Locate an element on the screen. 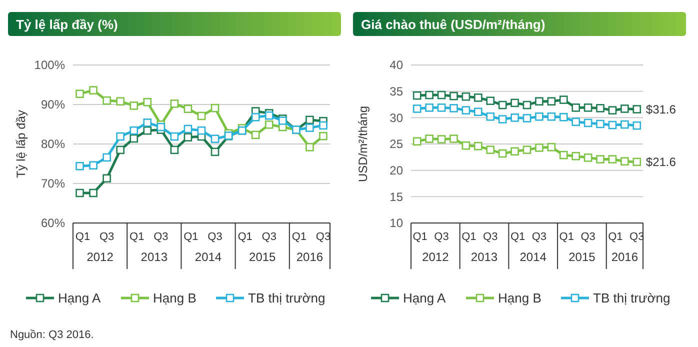 Image resolution: width=698 pixels, height=347 pixels. y-tick-label: 100% is located at coordinates (50, 65).